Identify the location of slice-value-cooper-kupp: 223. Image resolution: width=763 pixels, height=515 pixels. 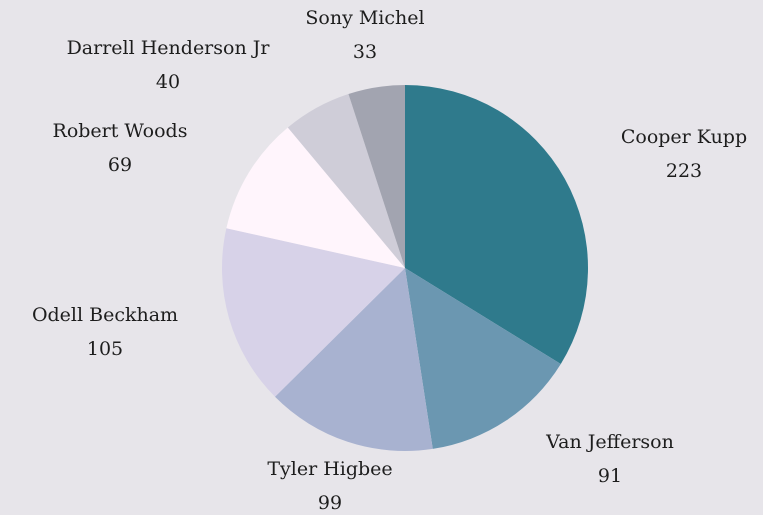
(684, 171).